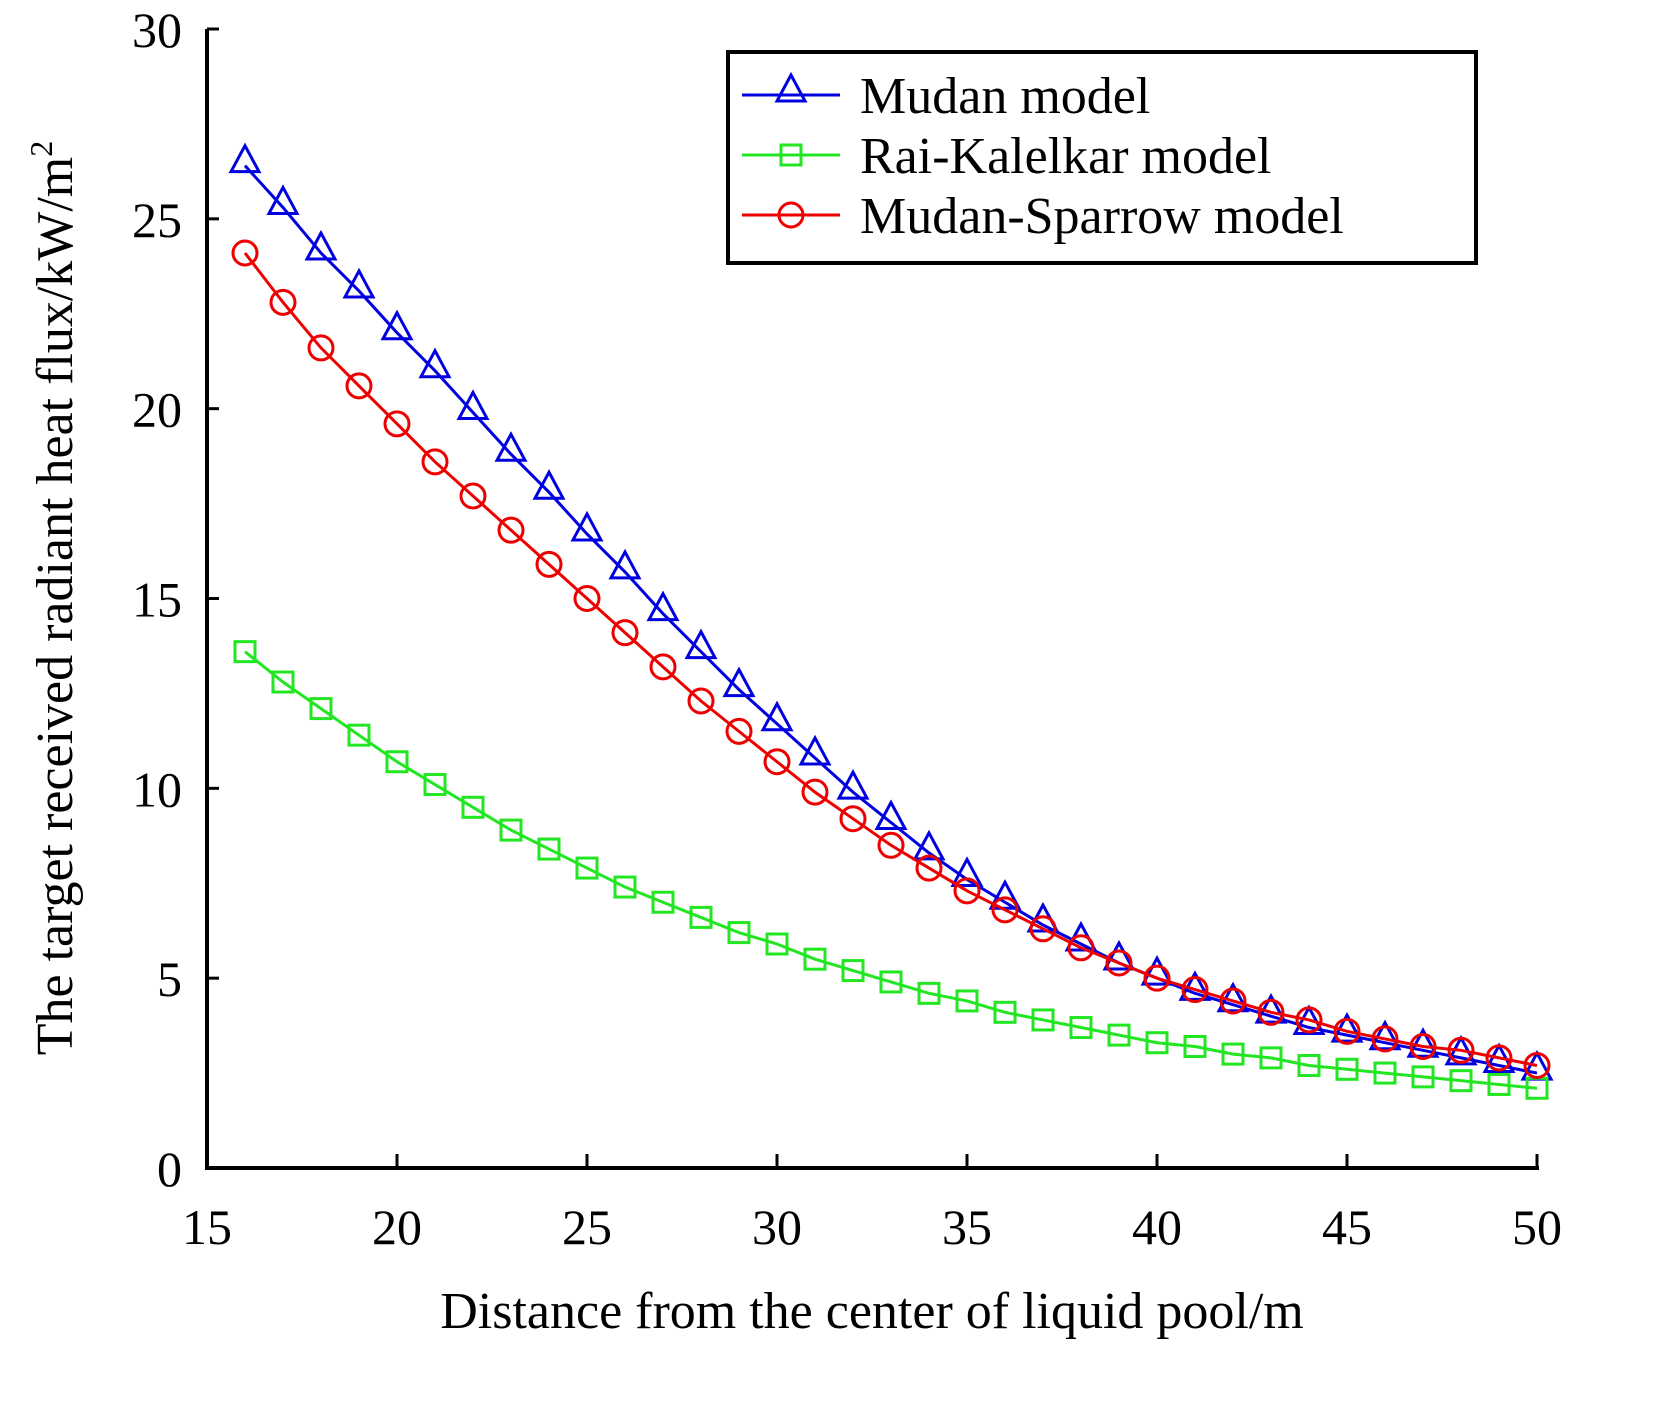 This screenshot has width=1654, height=1423. Describe the element at coordinates (1102, 216) in the screenshot. I see `legend-label: Mudan-Sparrow model` at that location.